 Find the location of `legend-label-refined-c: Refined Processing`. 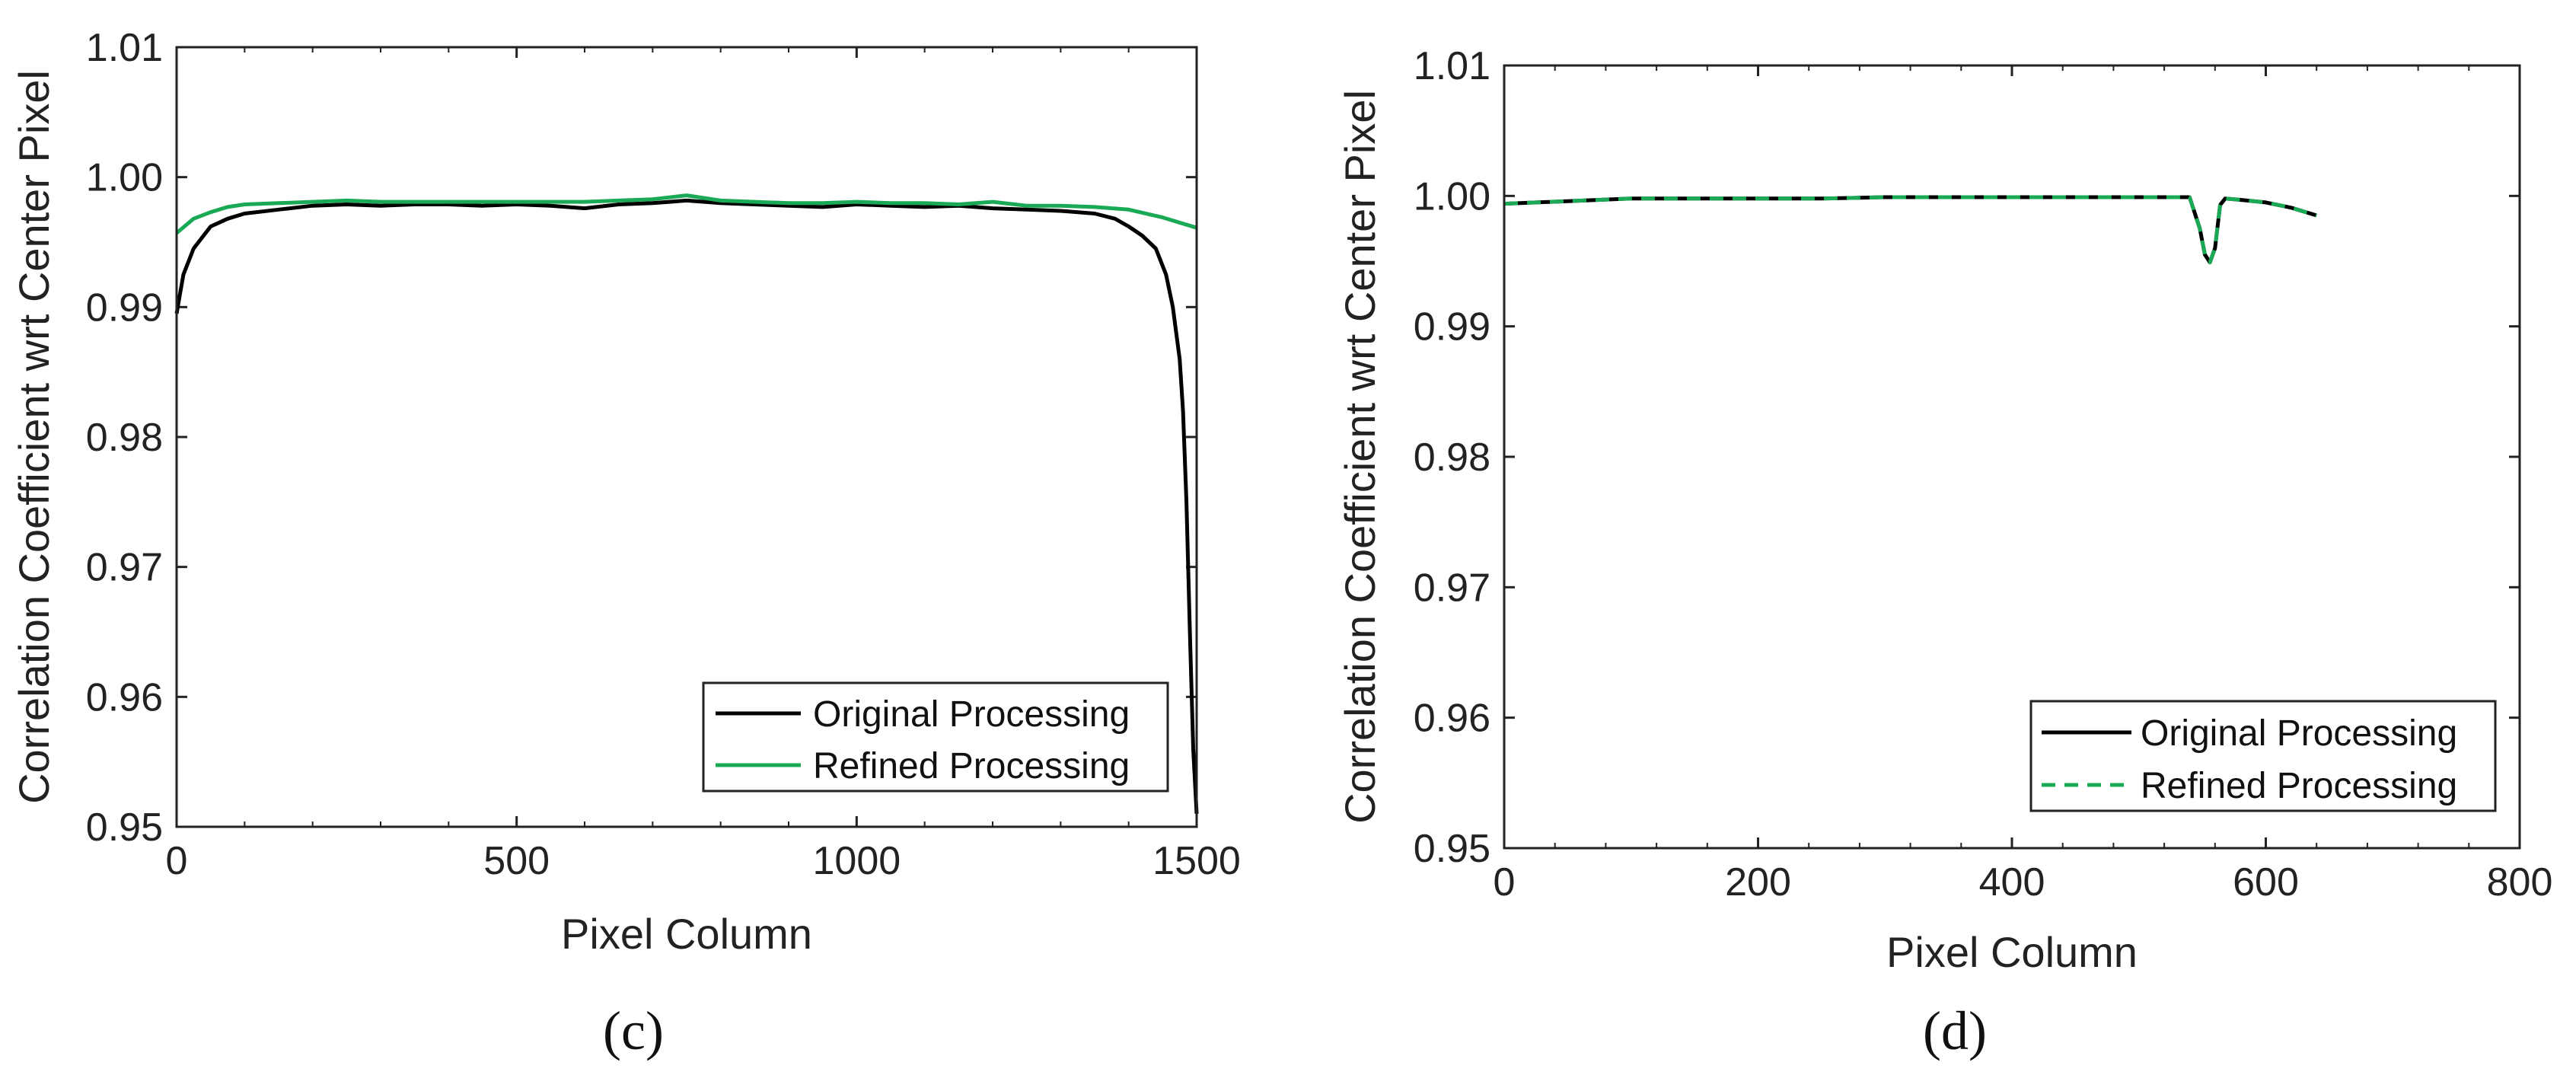

legend-label-refined-c: Refined Processing is located at coordinates (972, 766).